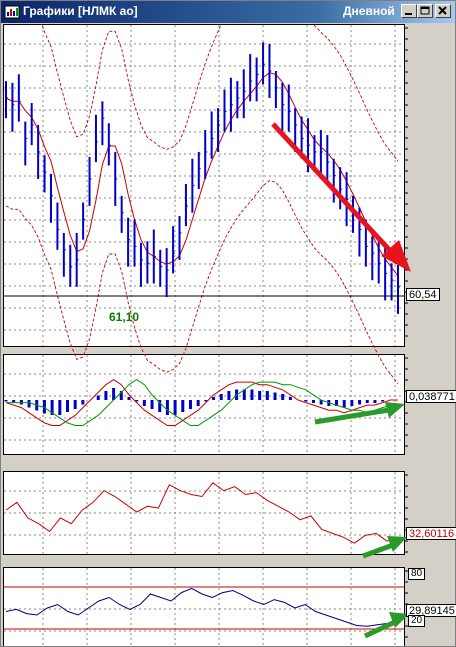 This screenshot has height=647, width=456. What do you see at coordinates (80, 11) in the screenshot?
I see `window-title: Графики [НЛМК ао]` at bounding box center [80, 11].